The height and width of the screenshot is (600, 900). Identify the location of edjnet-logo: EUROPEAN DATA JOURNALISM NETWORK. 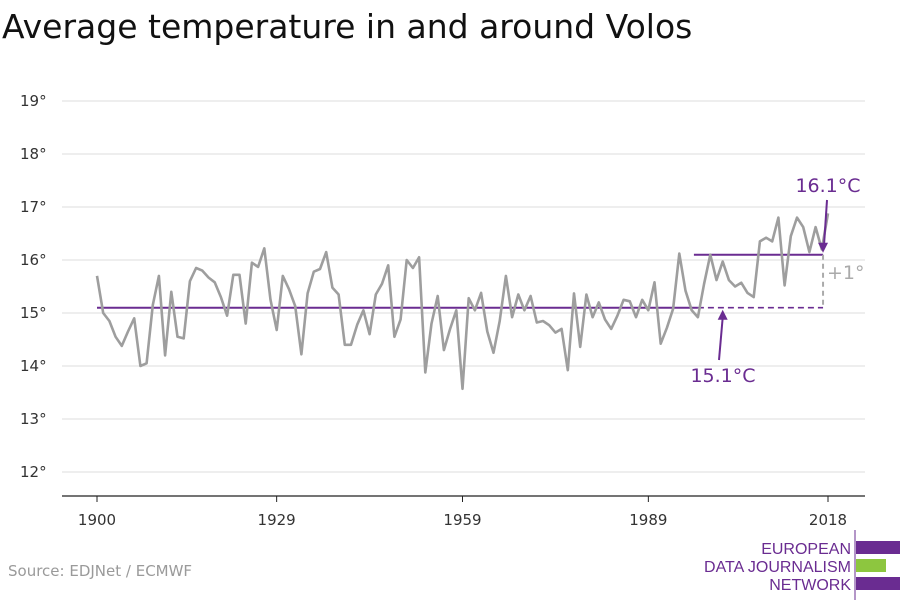
(802, 565).